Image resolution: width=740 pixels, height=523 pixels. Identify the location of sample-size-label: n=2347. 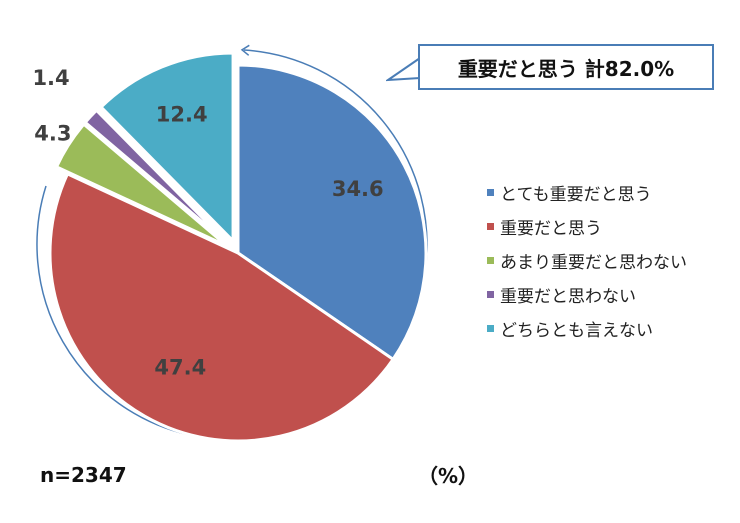
(83, 475).